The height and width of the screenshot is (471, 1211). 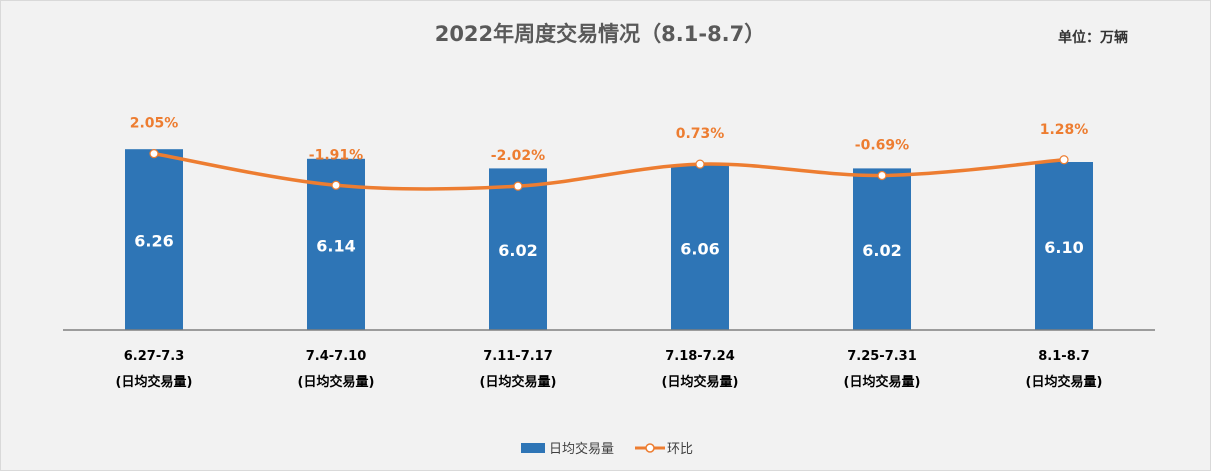 I want to click on bar-value-label: 6.10, so click(x=1063, y=247).